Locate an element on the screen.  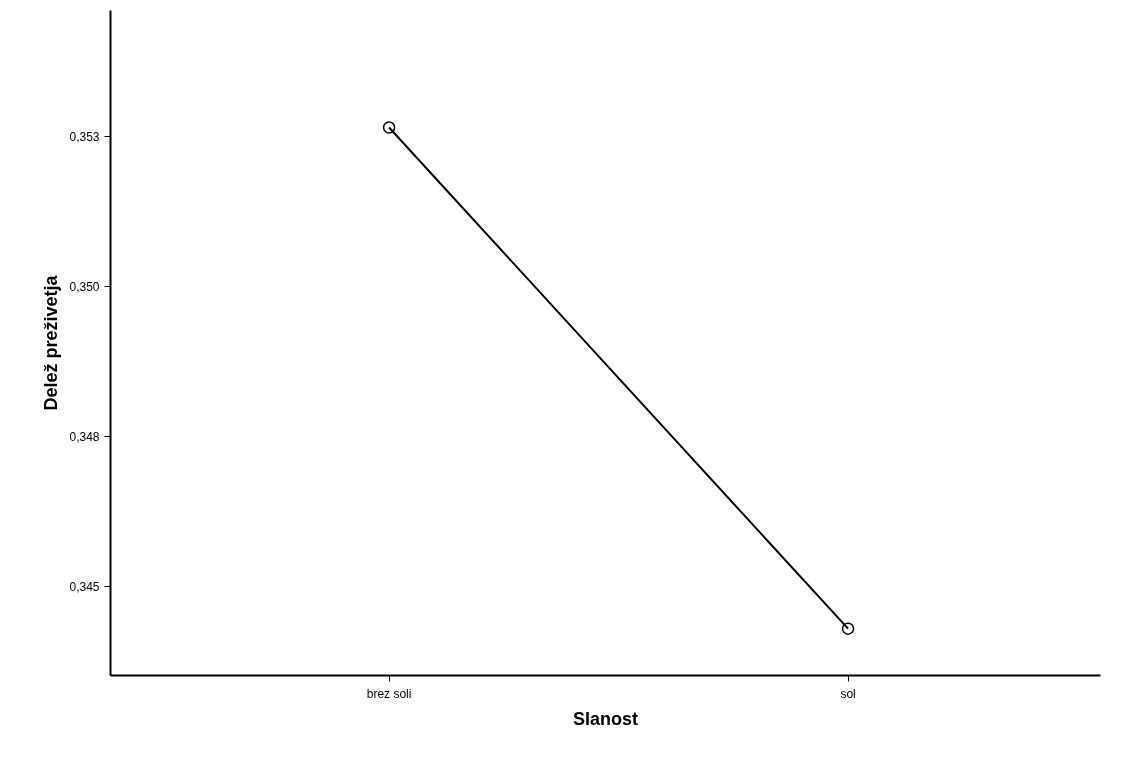
y-tick-label: 0,345 is located at coordinates (84, 587).